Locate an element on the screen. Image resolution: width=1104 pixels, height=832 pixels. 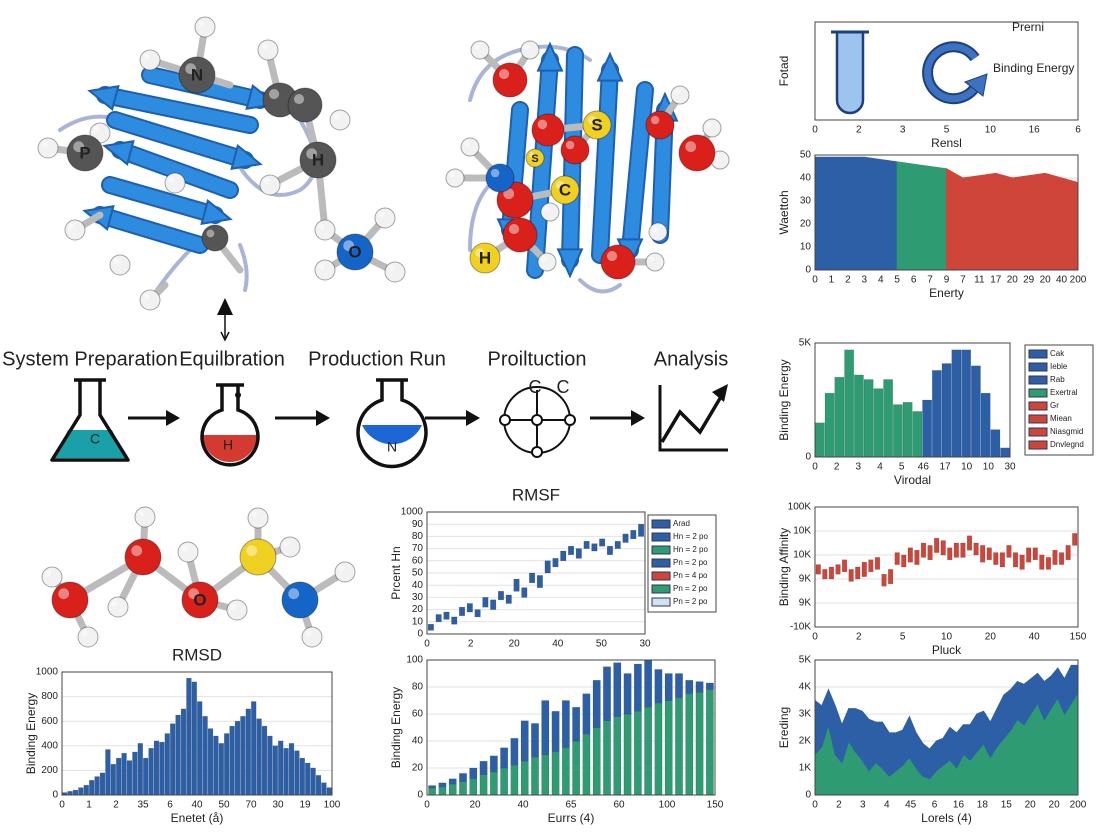
y-tick-label: 40 is located at coordinates (418, 741).